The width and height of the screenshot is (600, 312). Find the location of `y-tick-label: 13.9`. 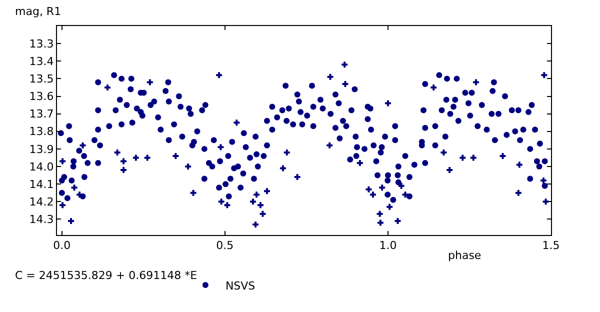

y-tick-label: 13.9 is located at coordinates (41, 149).